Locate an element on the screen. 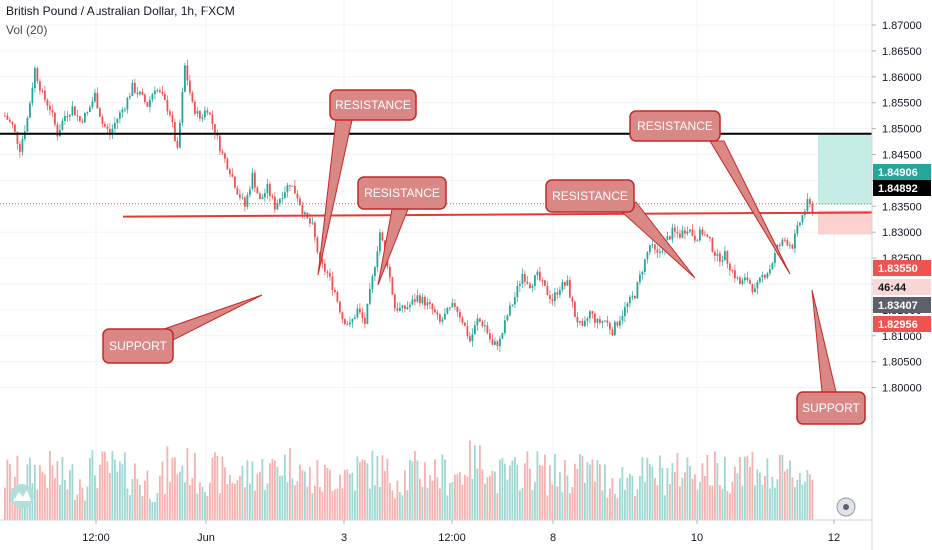  callout-resistance: RESISTANCE is located at coordinates (710, 192).